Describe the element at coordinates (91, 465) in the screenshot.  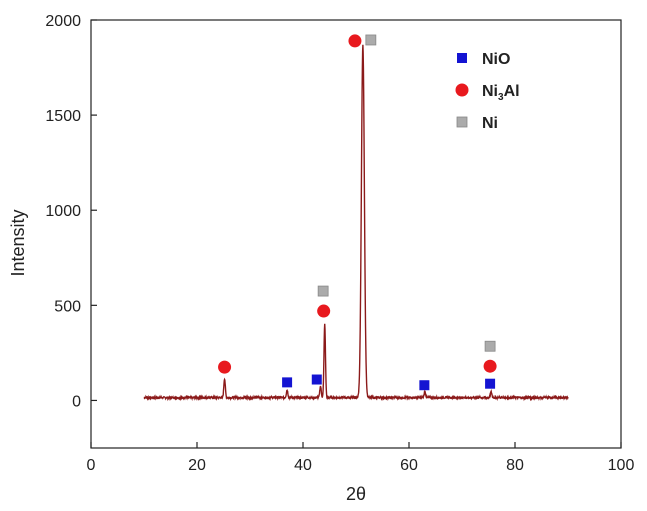
I see `x-tick-label: 0` at that location.